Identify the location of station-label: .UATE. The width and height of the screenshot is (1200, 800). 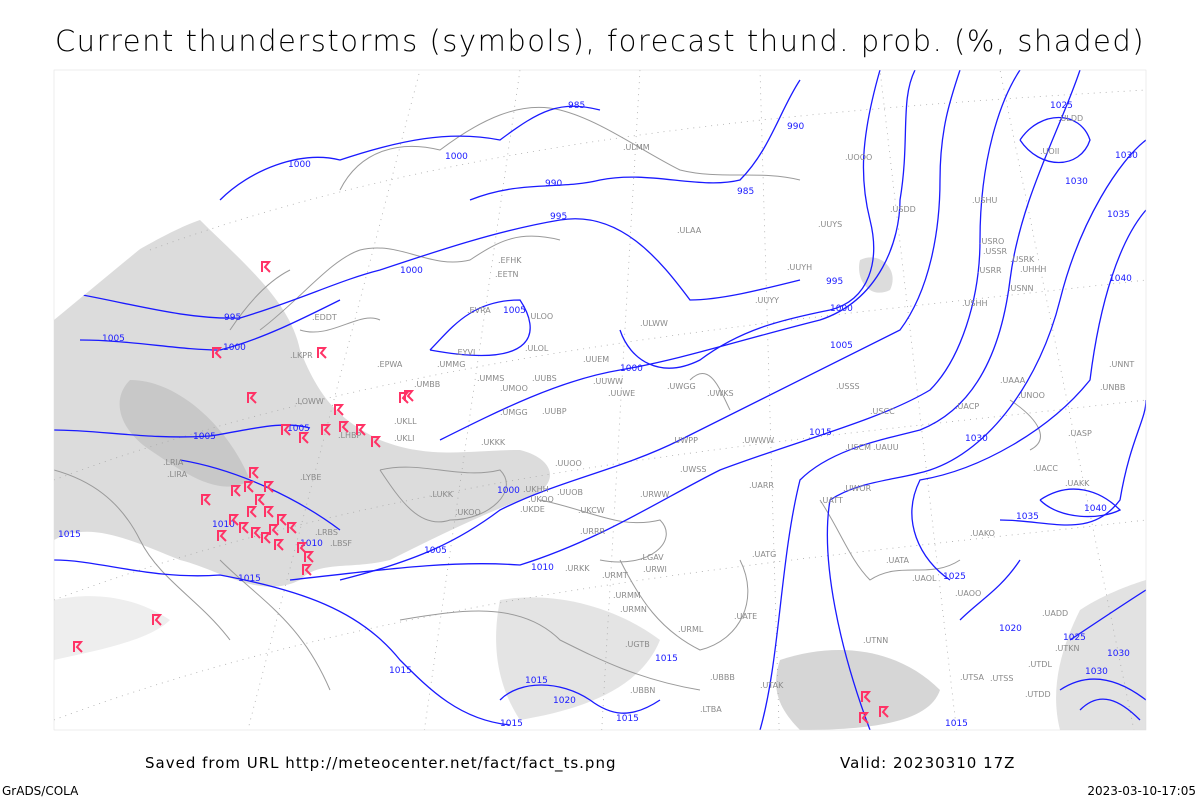
(745, 616).